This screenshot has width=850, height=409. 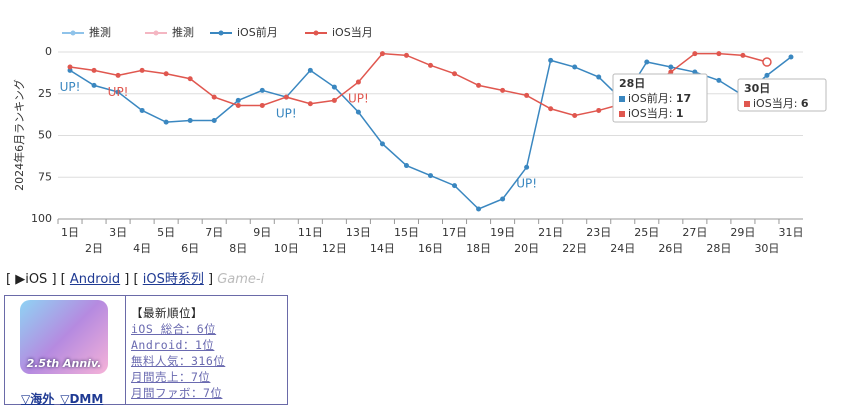 I want to click on x-tick-label: 31日, so click(x=790, y=232).